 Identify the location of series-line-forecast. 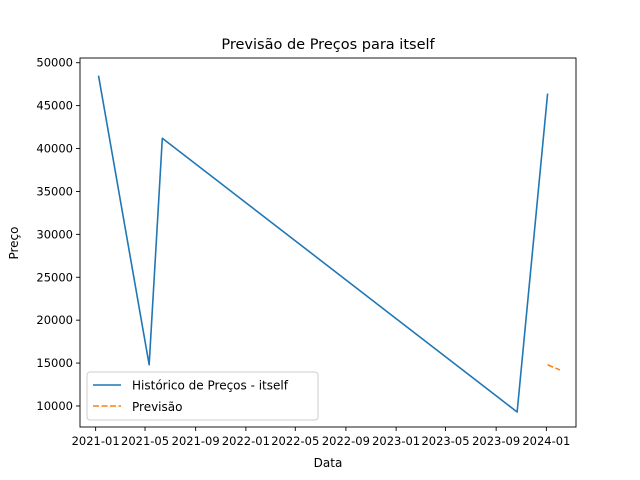
(554, 367).